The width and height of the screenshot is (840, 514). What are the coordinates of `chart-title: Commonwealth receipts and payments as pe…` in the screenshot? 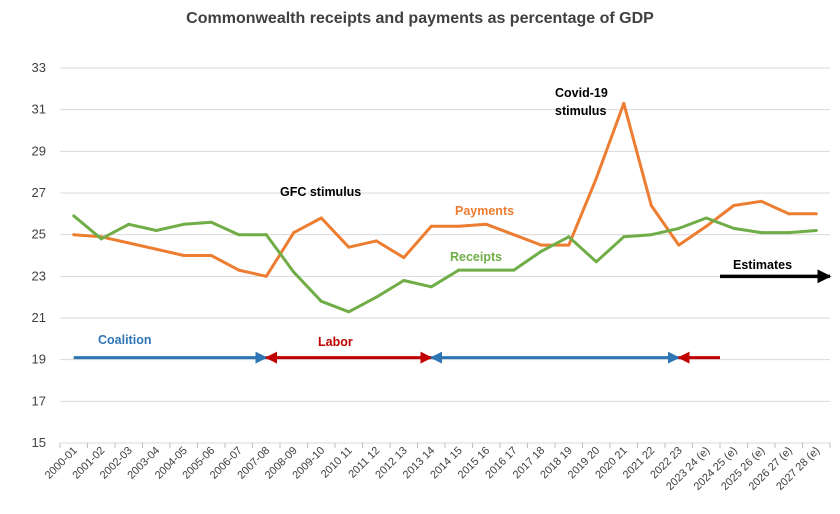 It's located at (420, 18).